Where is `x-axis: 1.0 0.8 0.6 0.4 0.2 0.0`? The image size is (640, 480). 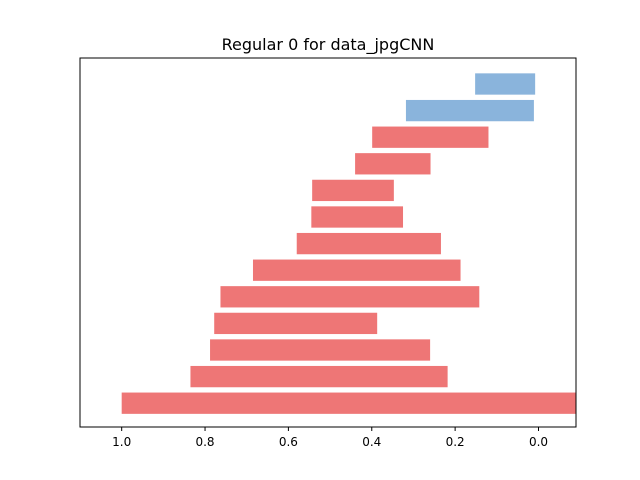 x-axis: 1.0 0.8 0.6 0.4 0.2 0.0 is located at coordinates (330, 438).